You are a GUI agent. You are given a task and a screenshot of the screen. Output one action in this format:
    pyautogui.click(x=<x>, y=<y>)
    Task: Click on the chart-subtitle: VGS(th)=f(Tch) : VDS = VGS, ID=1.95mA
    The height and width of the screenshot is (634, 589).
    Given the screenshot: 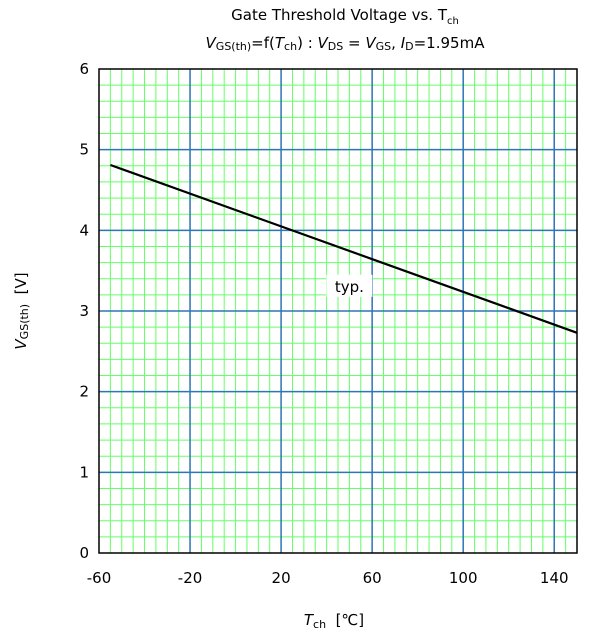 What is the action you would take?
    pyautogui.click(x=346, y=43)
    